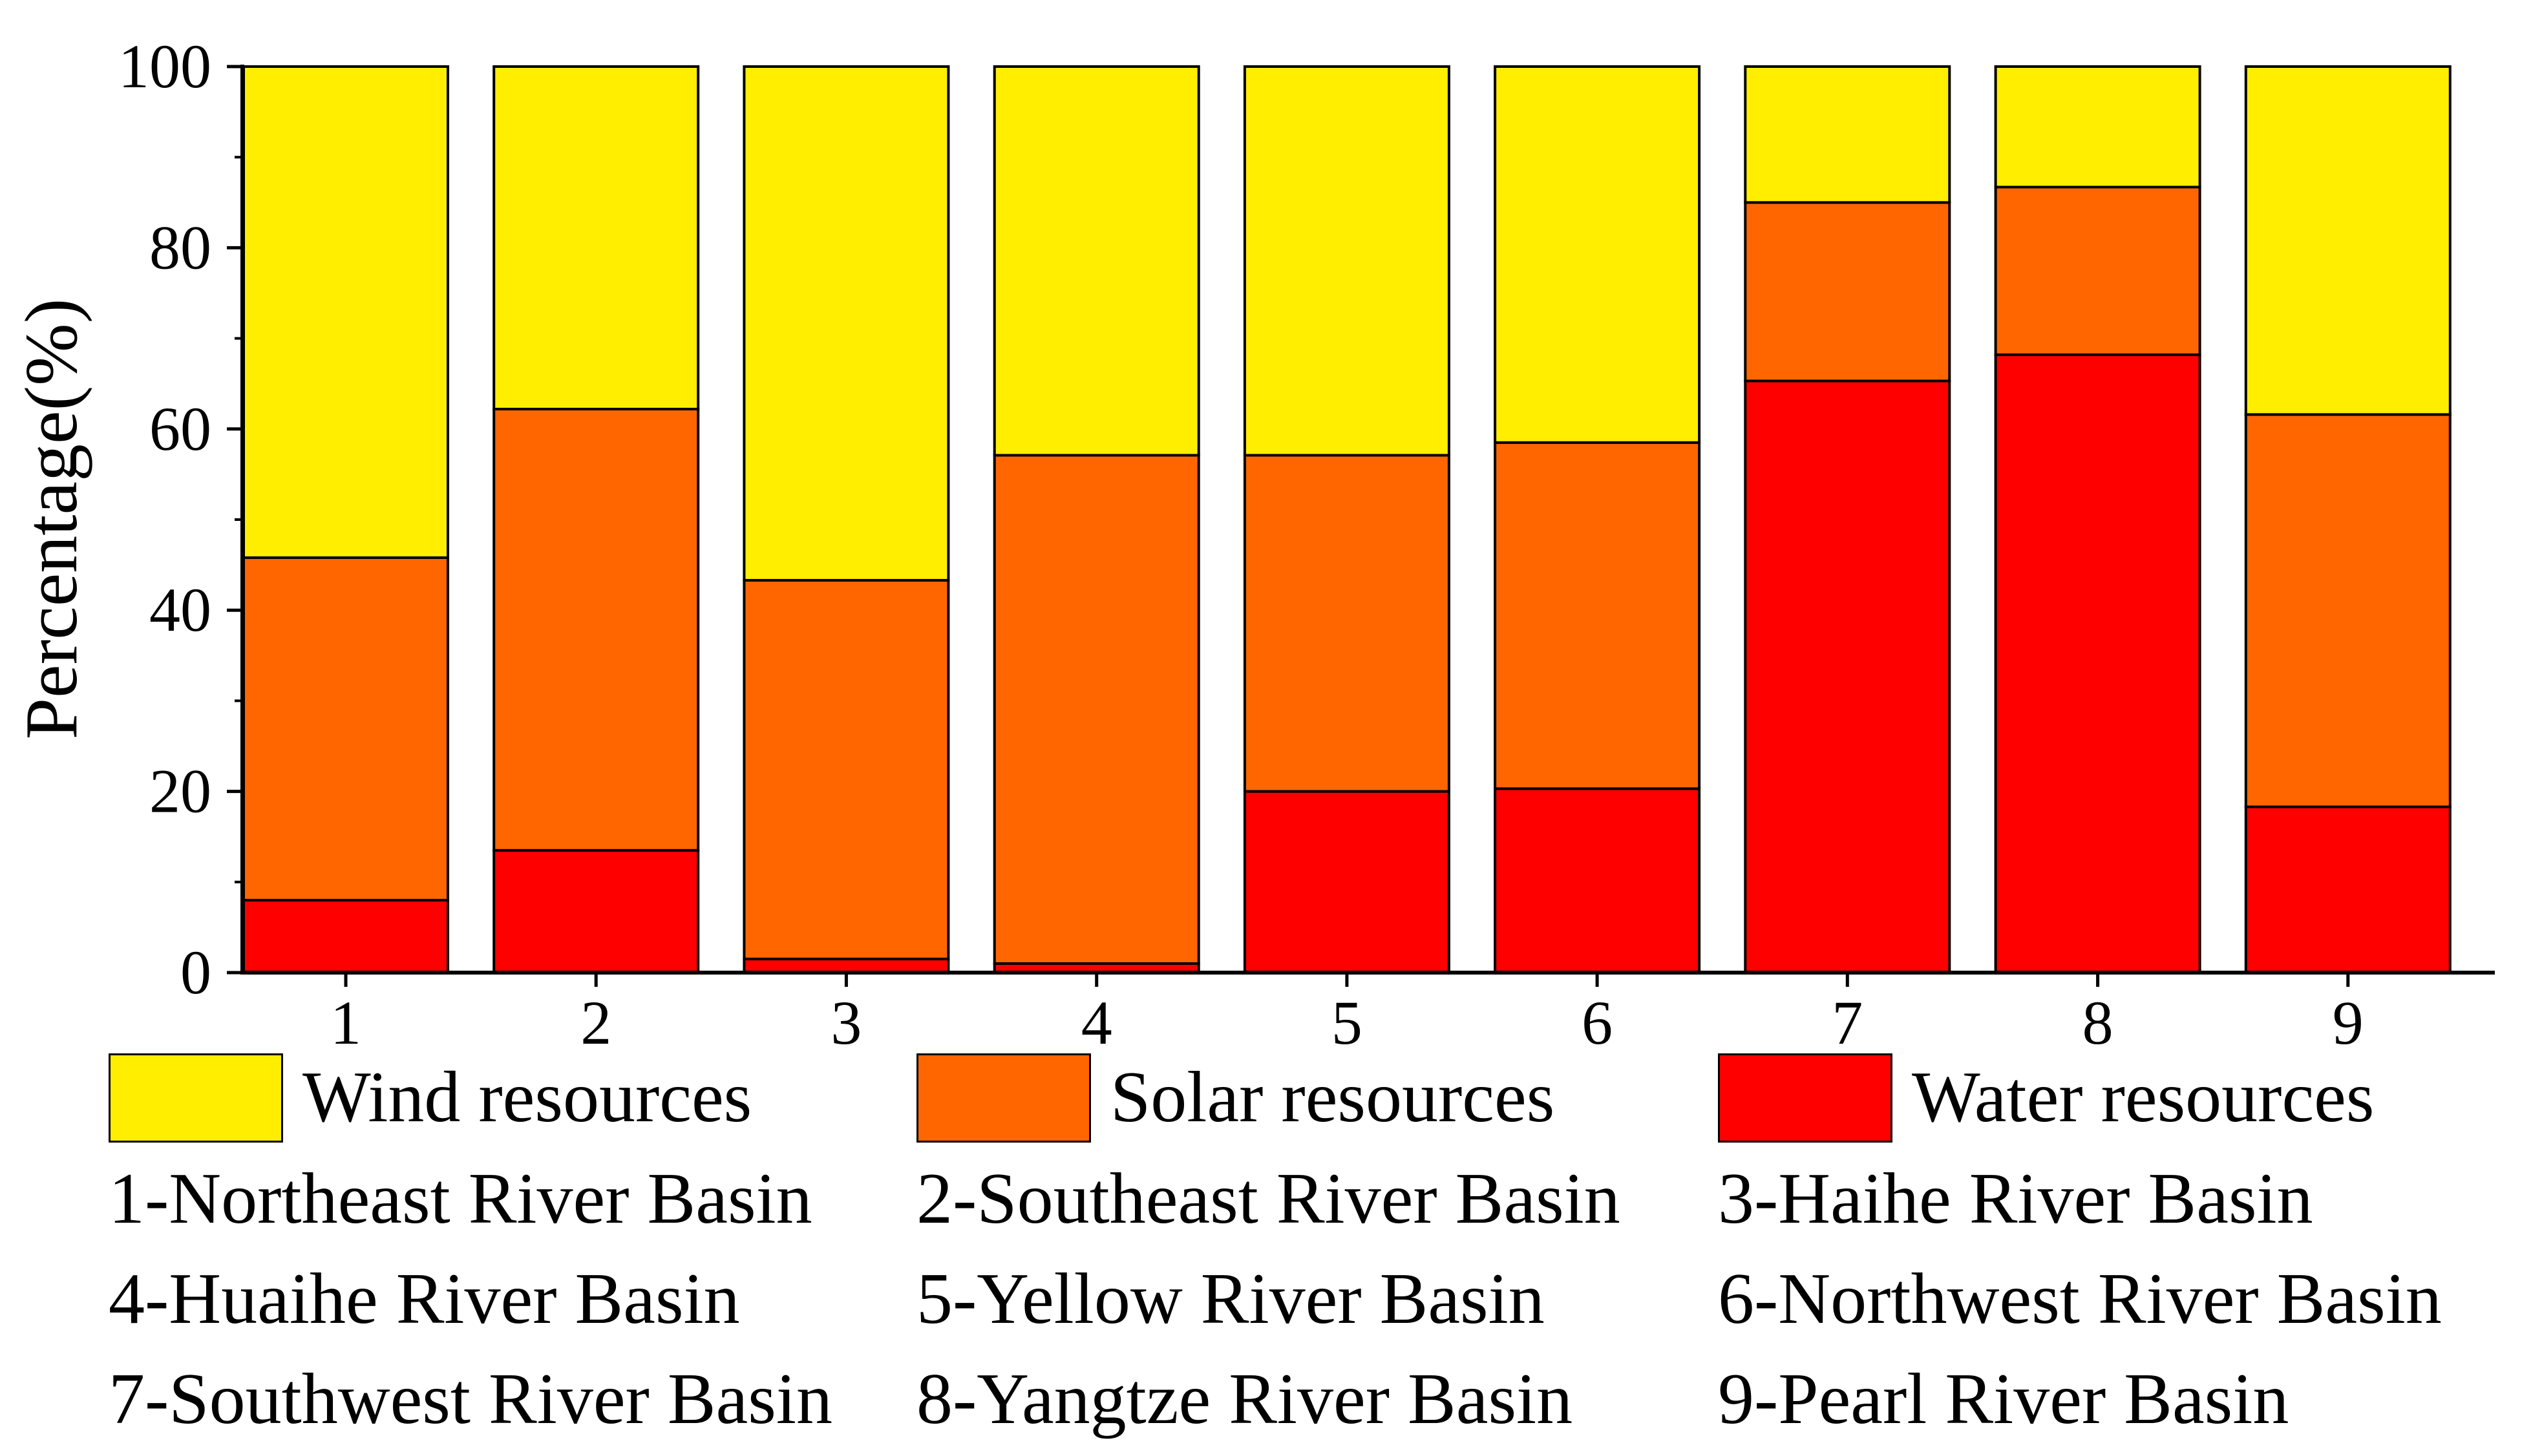 The width and height of the screenshot is (2542, 1456). What do you see at coordinates (424, 1299) in the screenshot?
I see `basin-key-item: 4-Huaihe River Basin` at bounding box center [424, 1299].